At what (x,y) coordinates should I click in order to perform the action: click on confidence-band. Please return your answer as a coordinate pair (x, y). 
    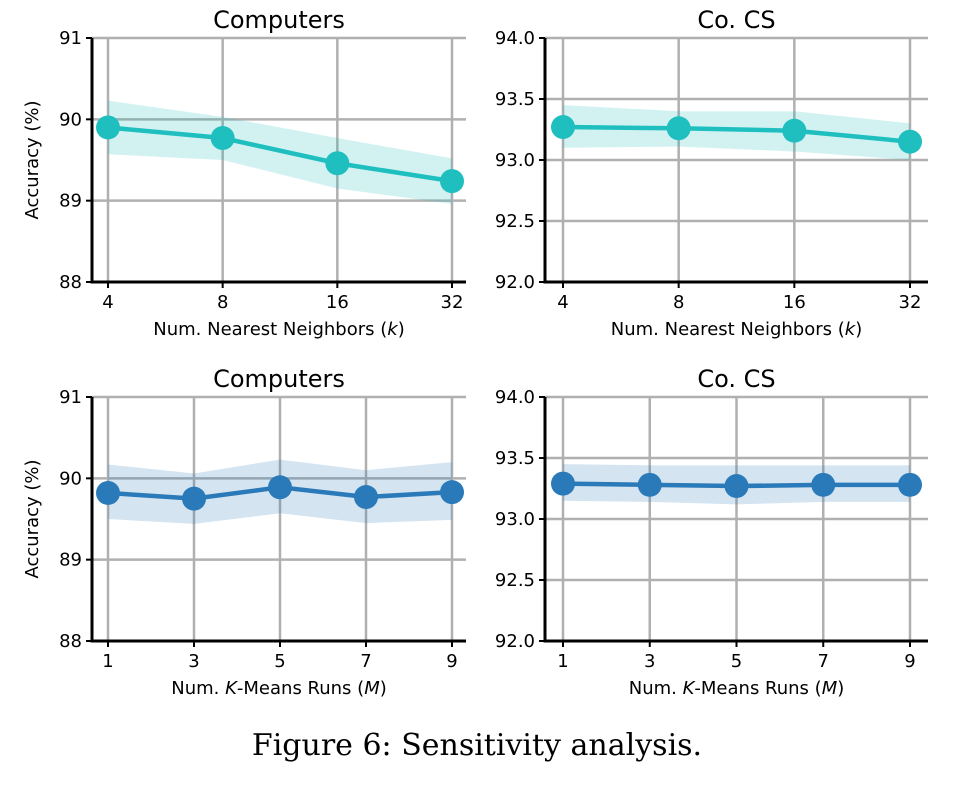
    Looking at the image, I should click on (736, 132).